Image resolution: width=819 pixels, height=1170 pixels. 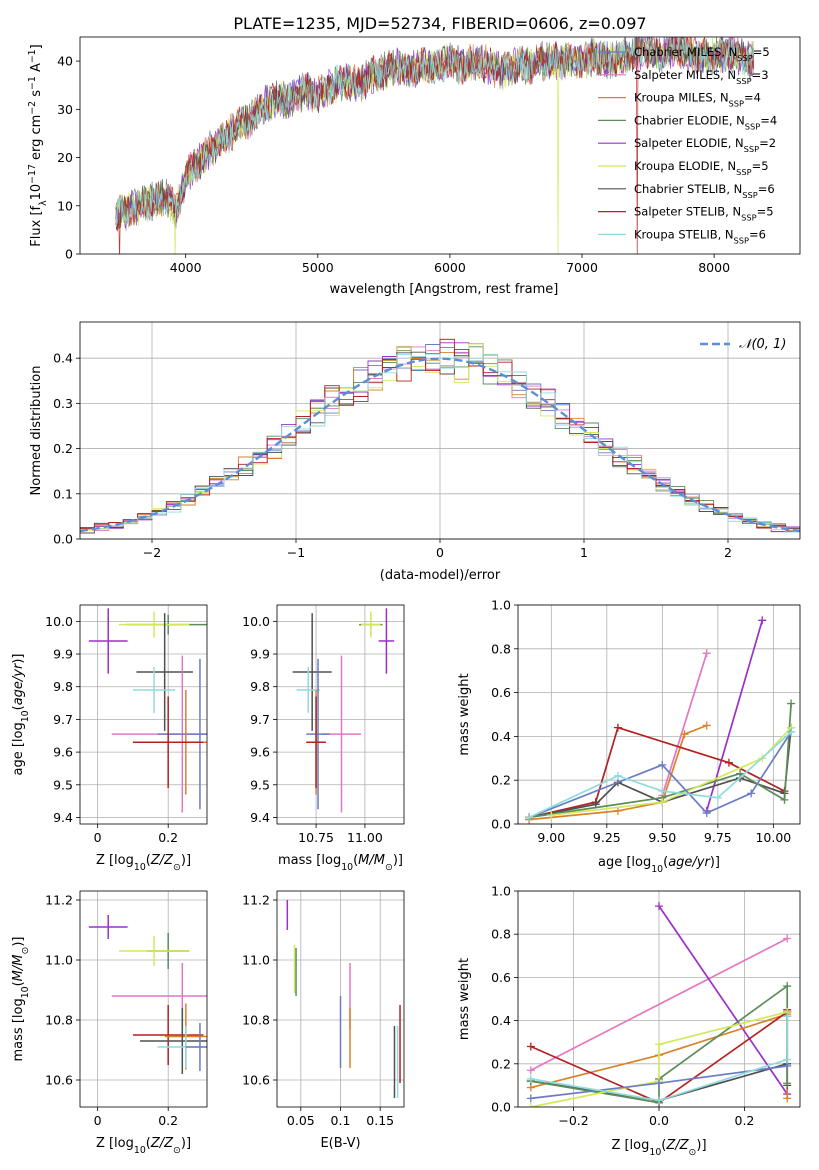 I want to click on x-tick-label: 2, so click(x=728, y=552).